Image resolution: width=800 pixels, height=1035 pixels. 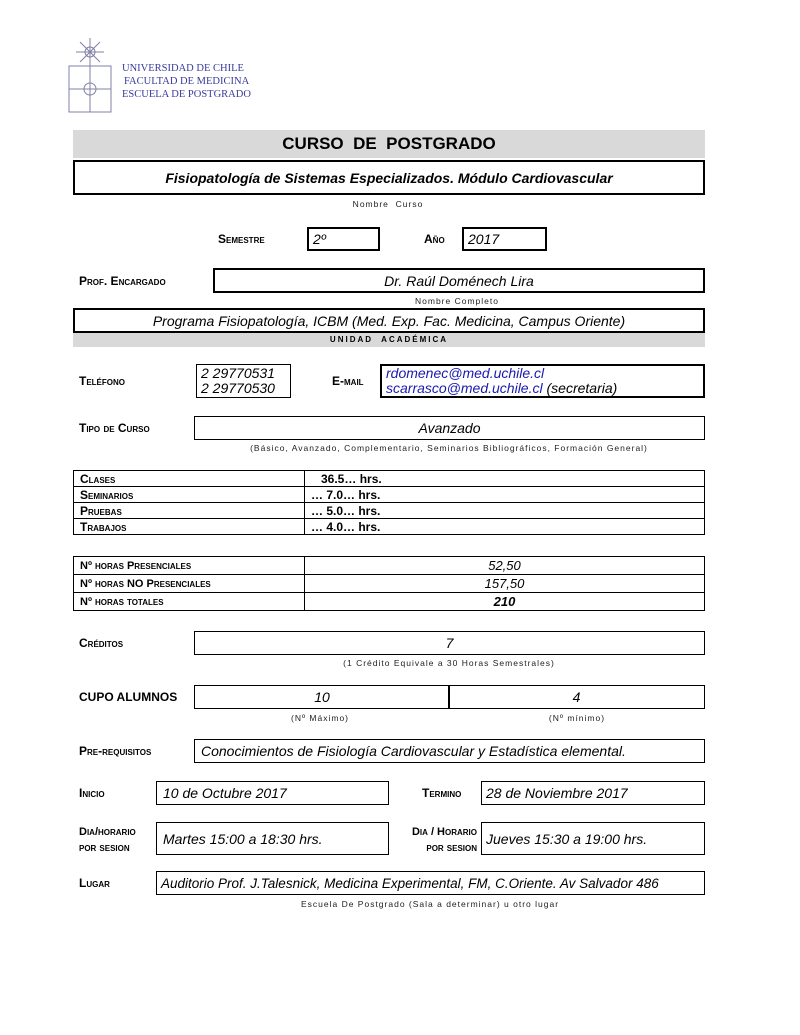 I want to click on schedule2-label-line2: por sesion, so click(x=451, y=848).